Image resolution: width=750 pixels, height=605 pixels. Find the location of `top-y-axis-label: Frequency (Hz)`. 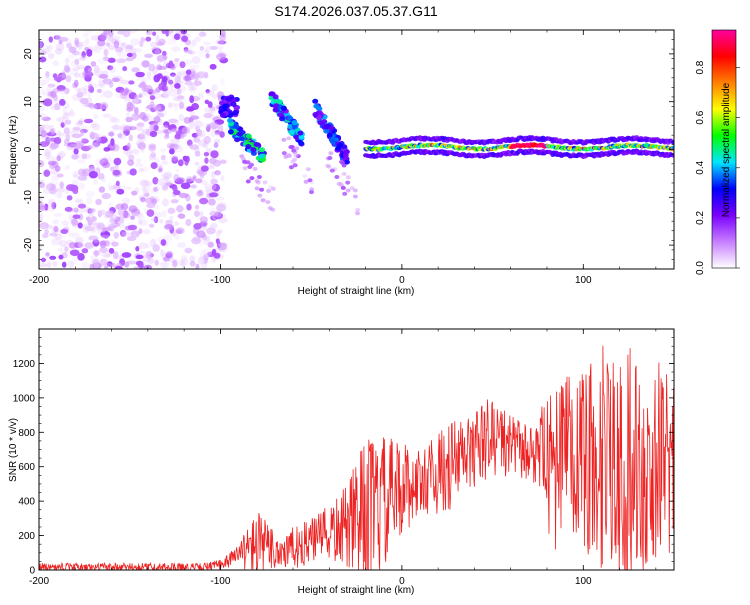

top-y-axis-label: Frequency (Hz) is located at coordinates (13, 150).